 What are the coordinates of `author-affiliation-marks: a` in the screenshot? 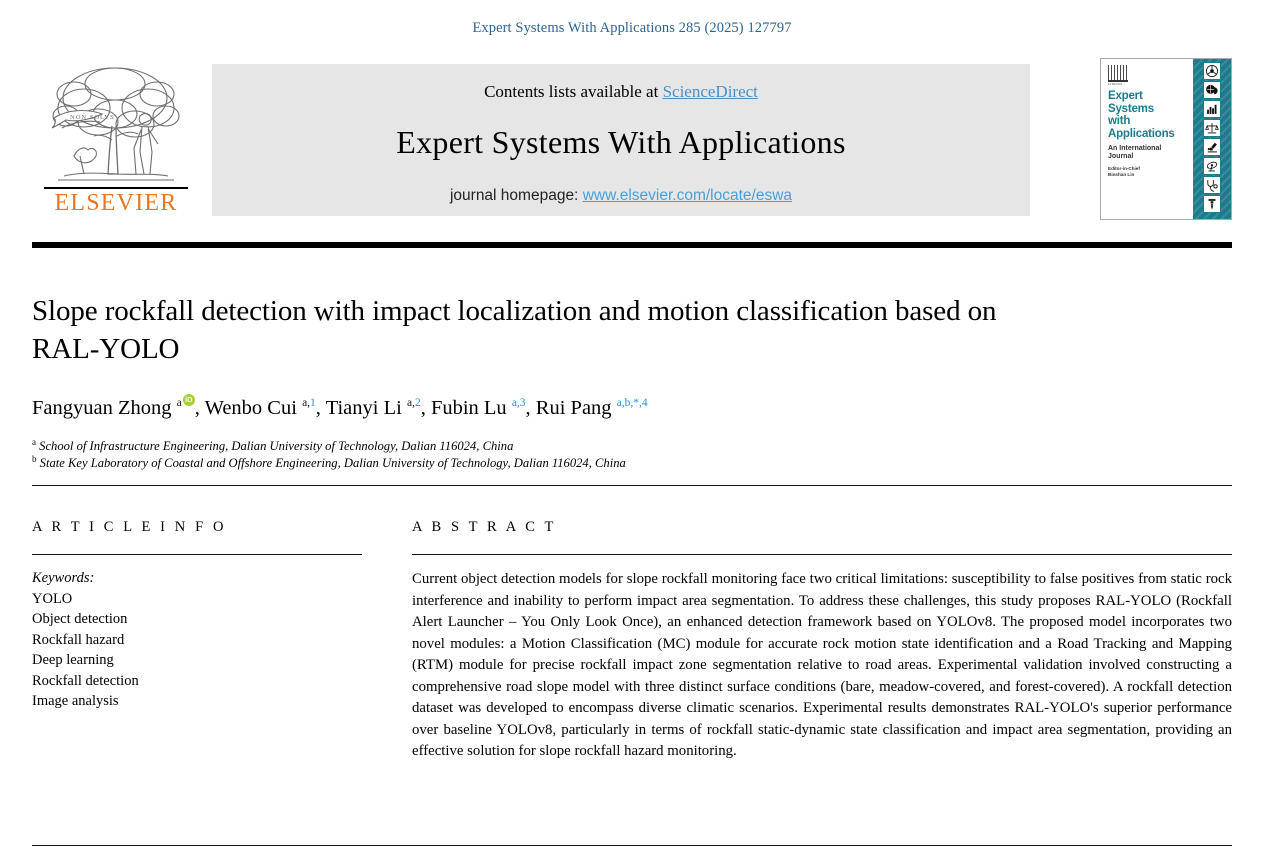 It's located at (179, 403).